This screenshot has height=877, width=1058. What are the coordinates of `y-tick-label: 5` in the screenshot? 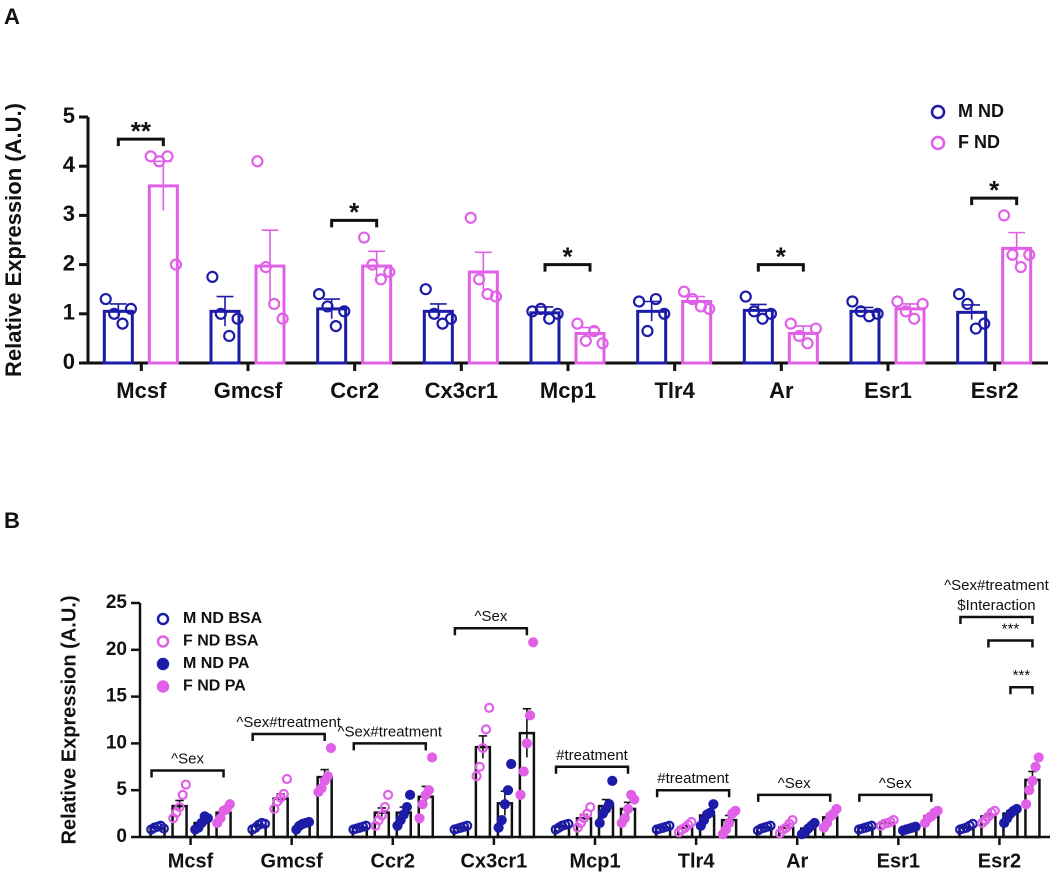 It's located at (69, 115).